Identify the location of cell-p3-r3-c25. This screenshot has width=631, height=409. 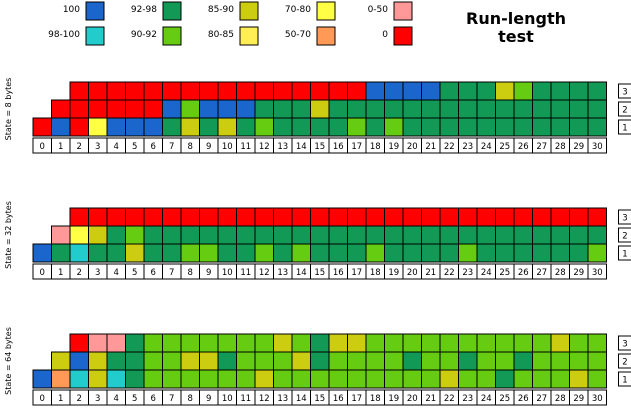
(505, 343).